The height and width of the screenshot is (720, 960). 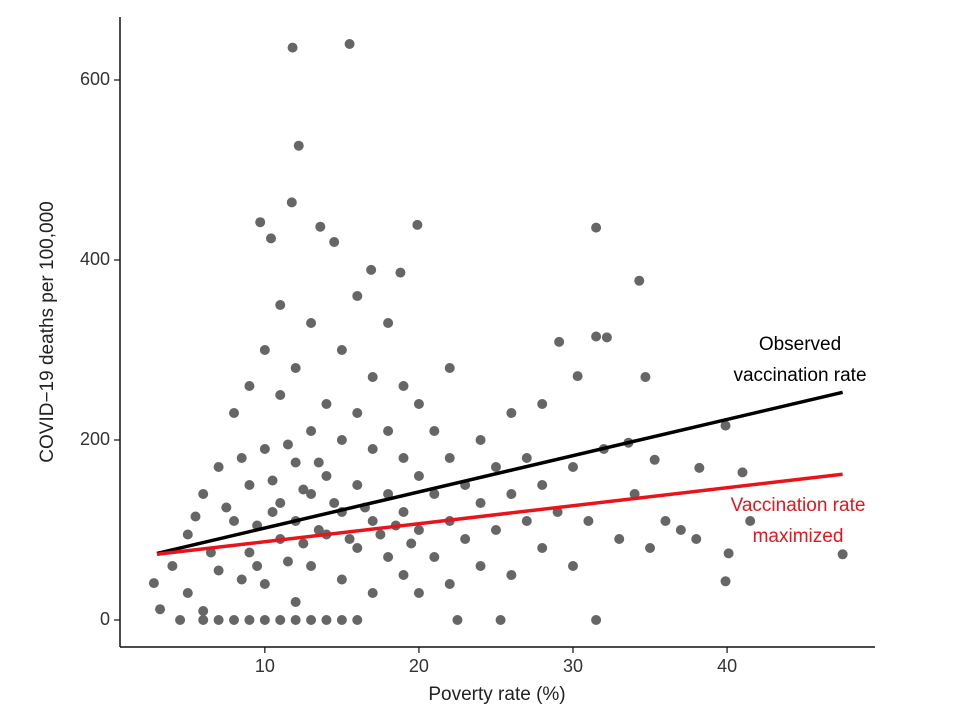 What do you see at coordinates (727, 666) in the screenshot?
I see `x-tick-label: 40` at bounding box center [727, 666].